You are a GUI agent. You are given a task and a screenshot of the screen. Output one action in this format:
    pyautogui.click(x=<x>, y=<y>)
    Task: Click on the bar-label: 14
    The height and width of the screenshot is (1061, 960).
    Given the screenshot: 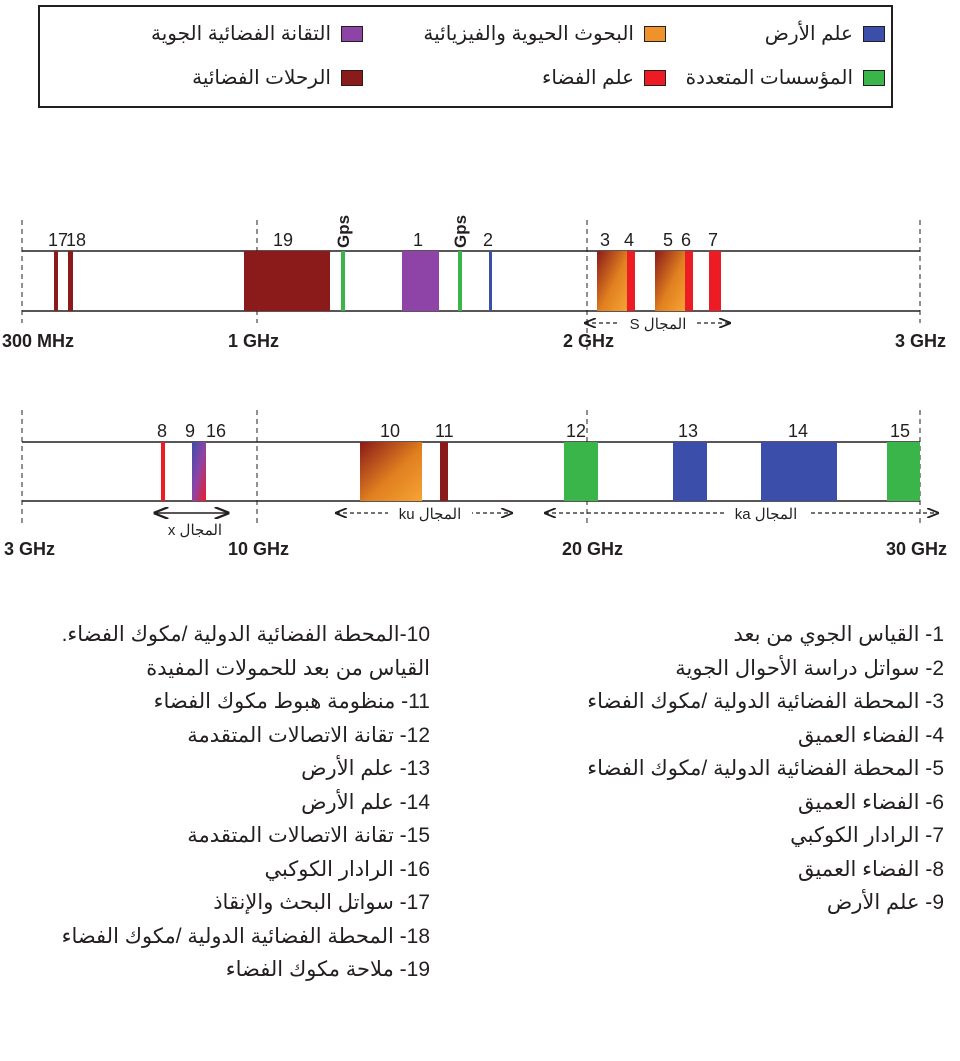 What is the action you would take?
    pyautogui.click(x=798, y=431)
    